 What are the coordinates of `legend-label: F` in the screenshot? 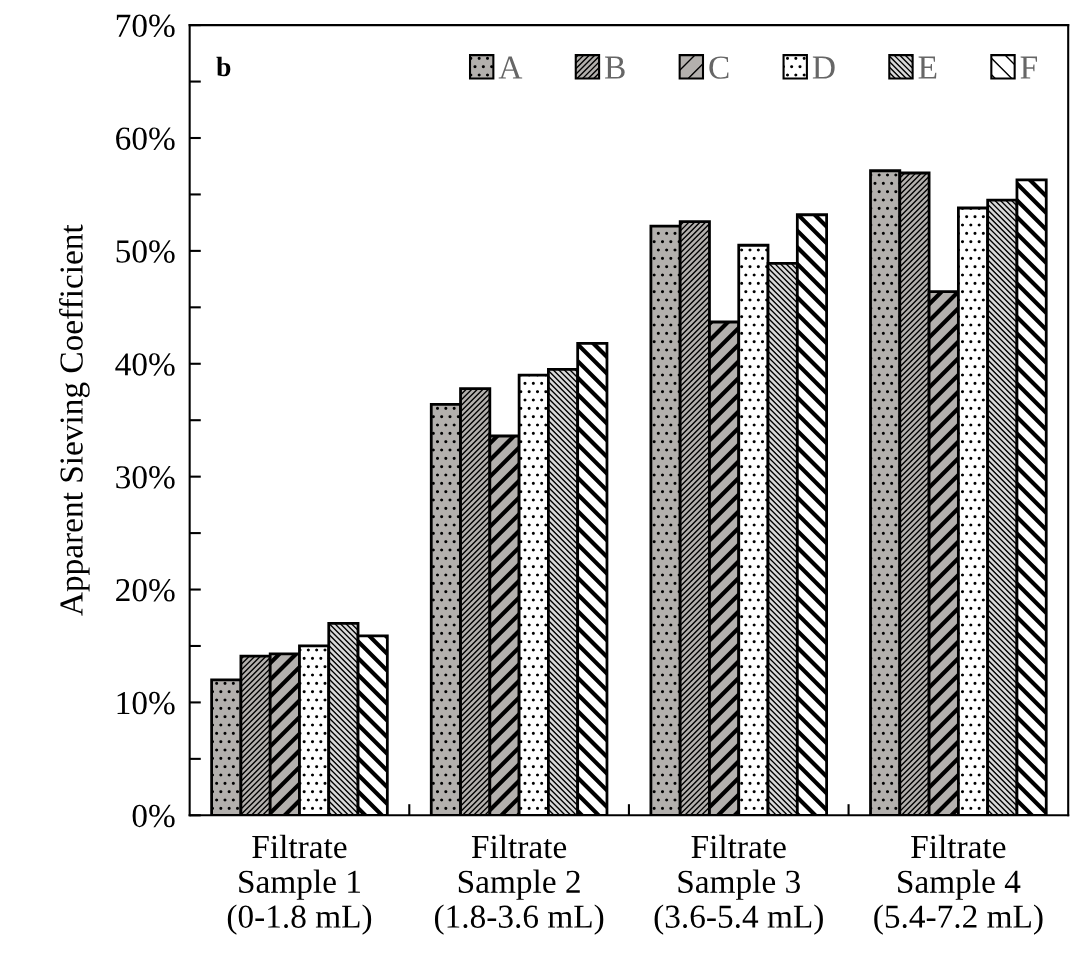 It's located at (1028, 67).